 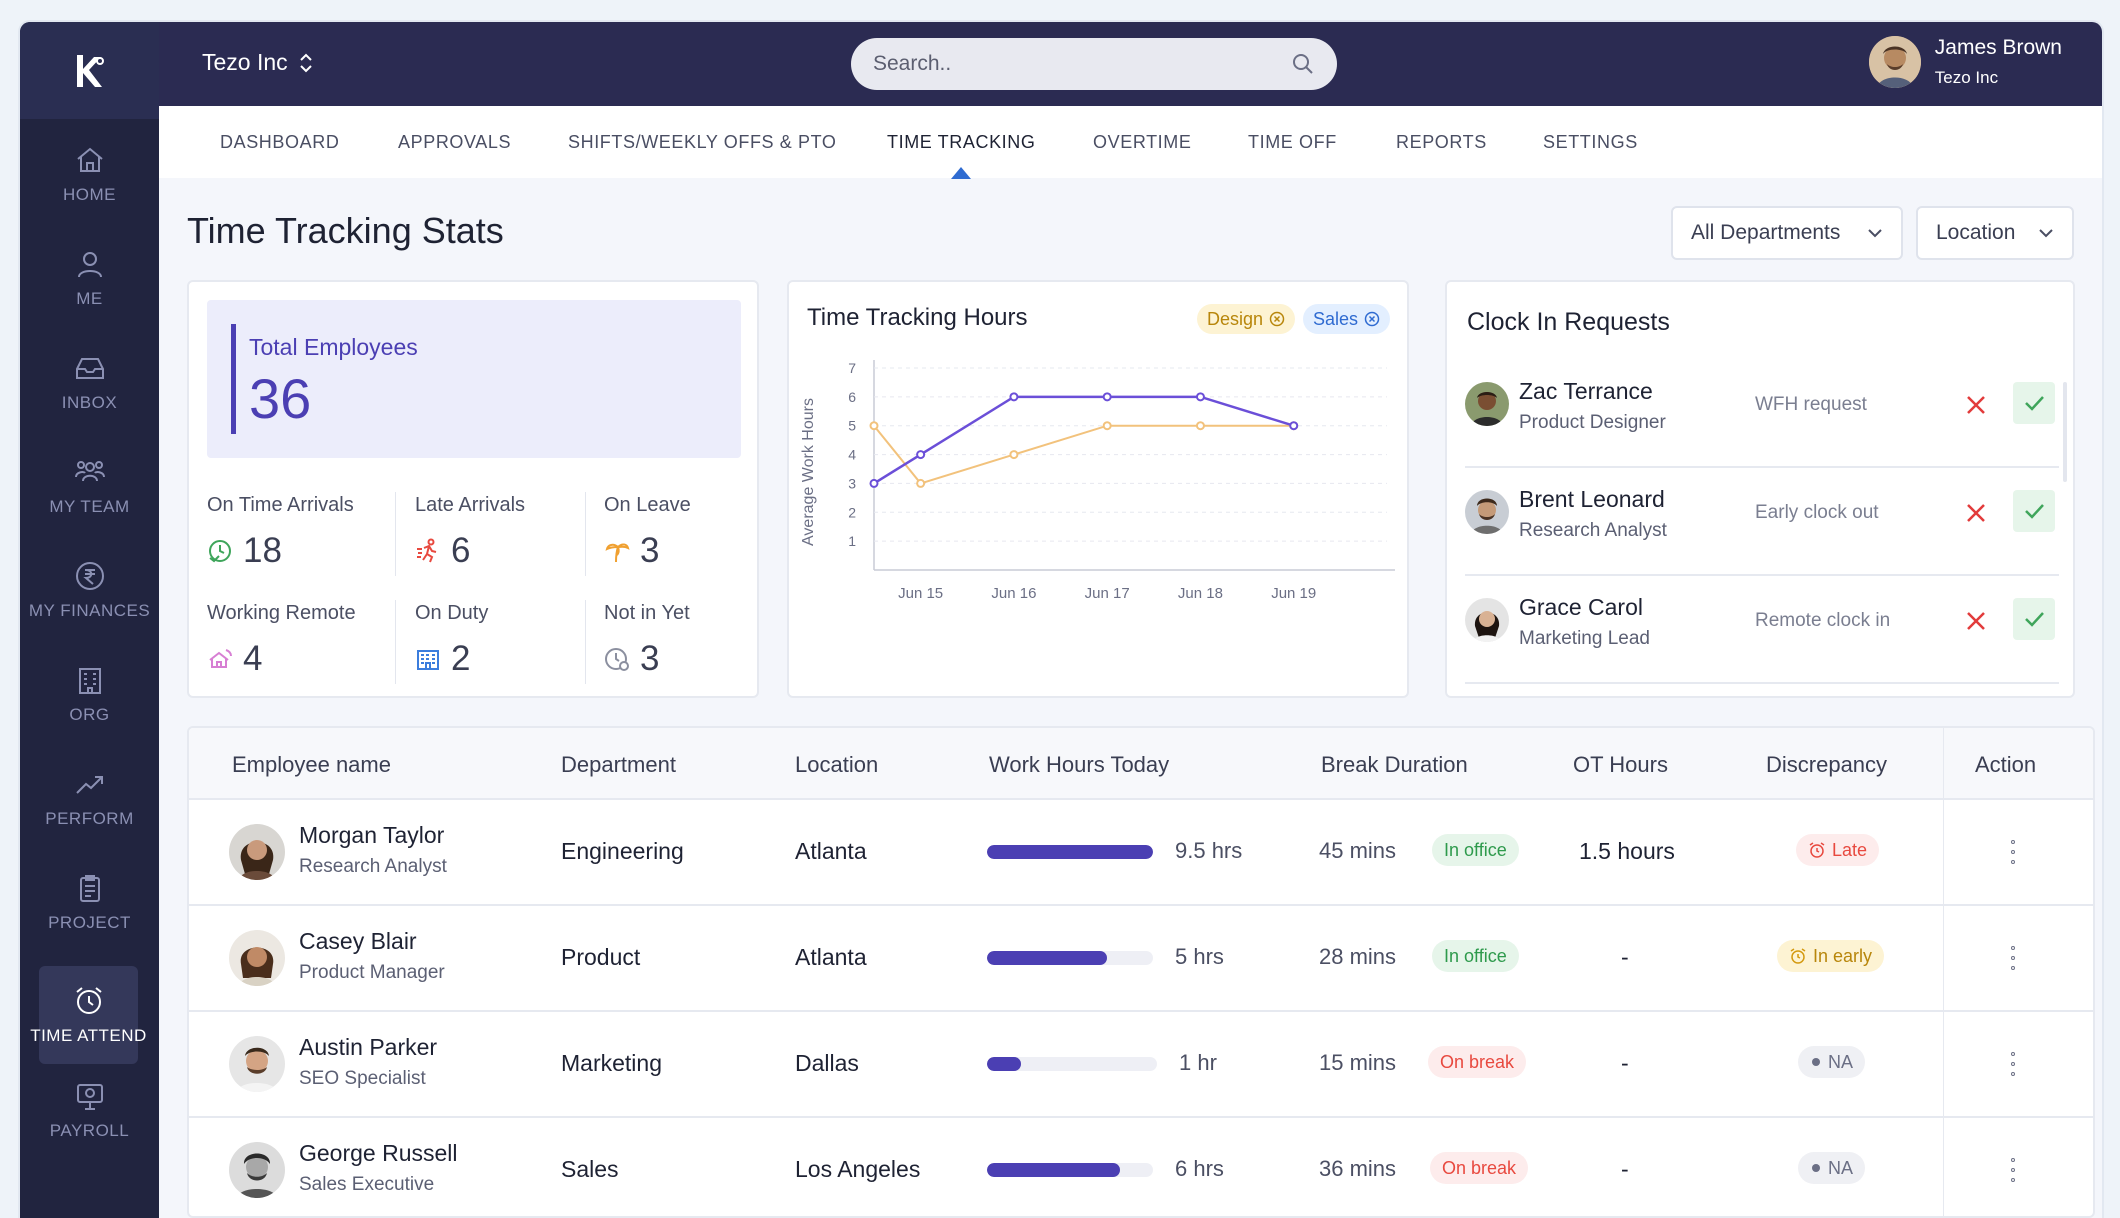 What do you see at coordinates (470, 532) in the screenshot?
I see `stat-late-arrivals: Late Arrivals 6` at bounding box center [470, 532].